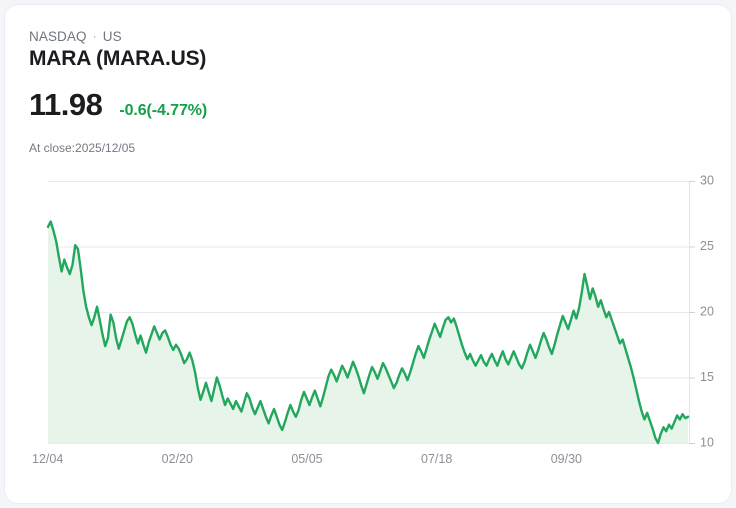 The width and height of the screenshot is (736, 508). I want to click on price-change: -0.6(-4.77%), so click(163, 110).